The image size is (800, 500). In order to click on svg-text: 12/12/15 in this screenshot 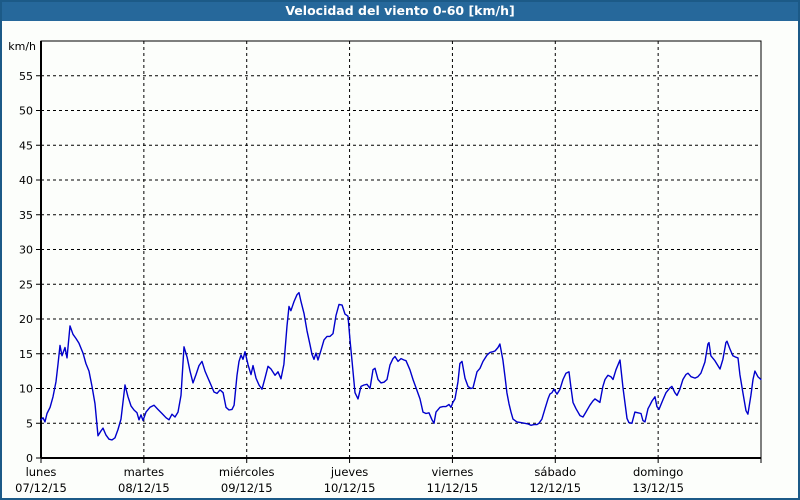, I will do `click(555, 488)`.